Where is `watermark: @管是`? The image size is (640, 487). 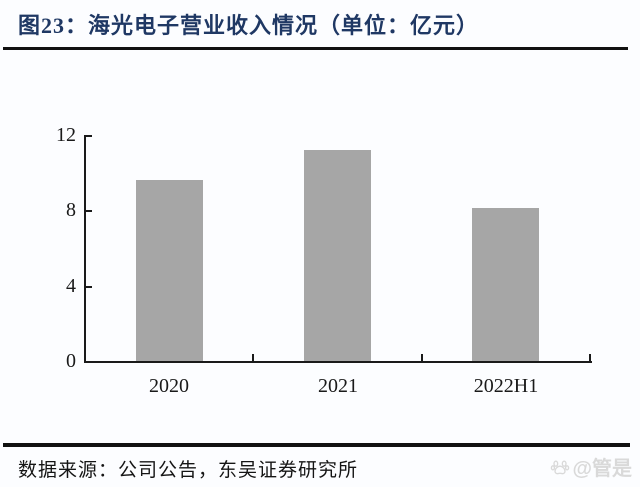
watermark: @管是 is located at coordinates (591, 466).